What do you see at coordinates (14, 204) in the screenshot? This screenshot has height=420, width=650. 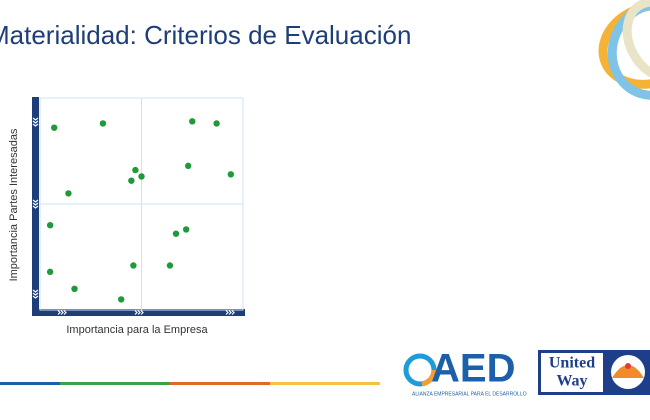 I see `y-axis-label: Importancia Partes Interesadas` at bounding box center [14, 204].